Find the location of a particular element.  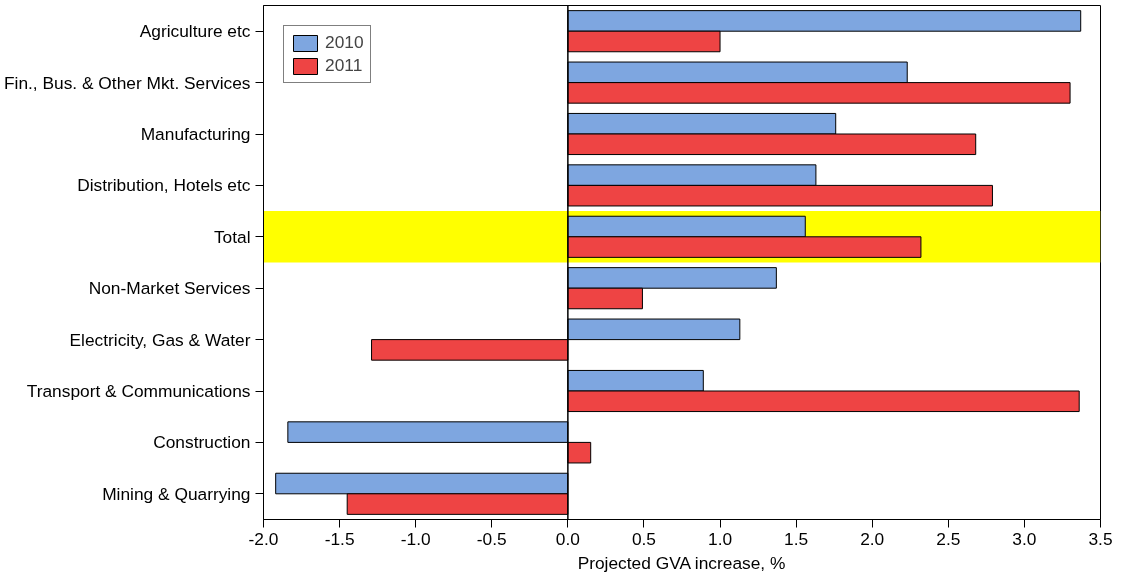

x-tick-label: -1.5 is located at coordinates (339, 538).